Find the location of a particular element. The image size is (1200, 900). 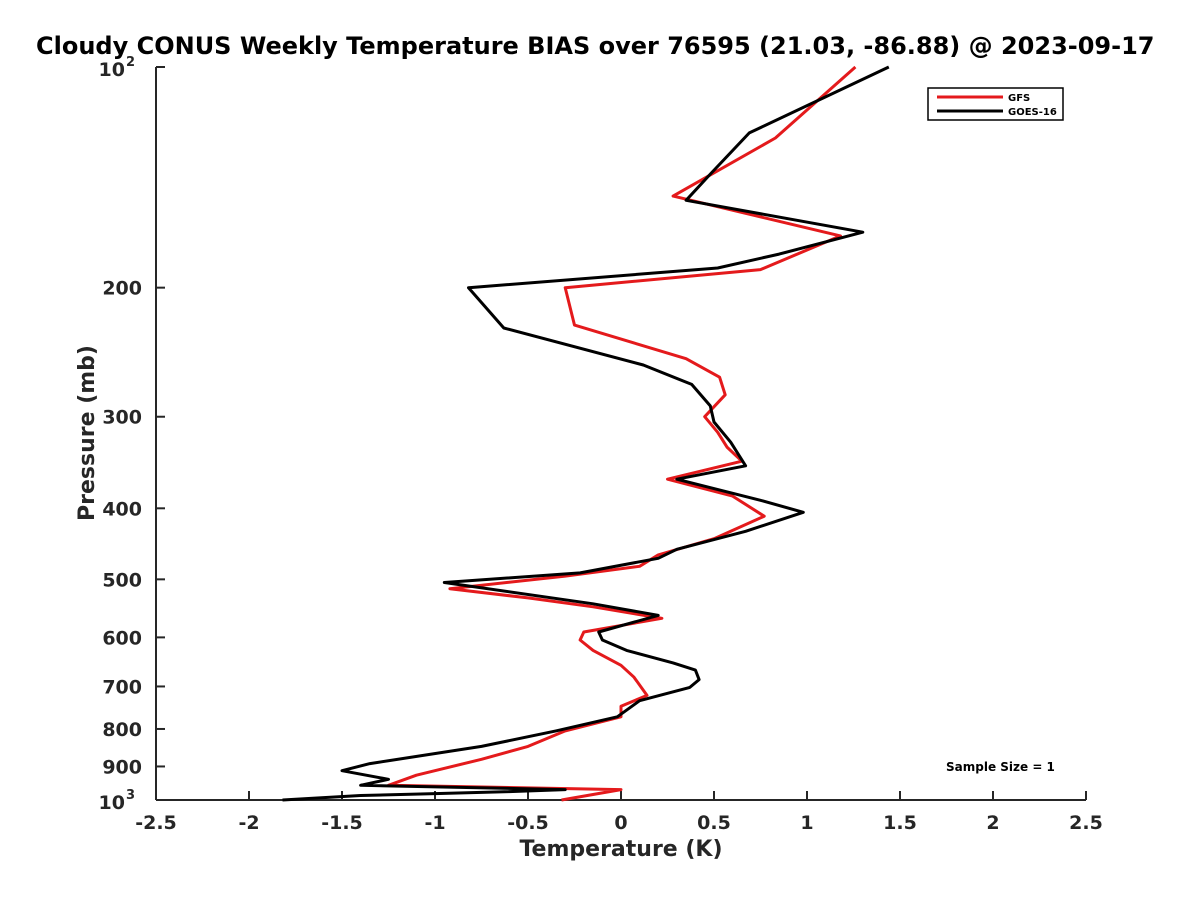

x-tick-label: 1 is located at coordinates (806, 823).